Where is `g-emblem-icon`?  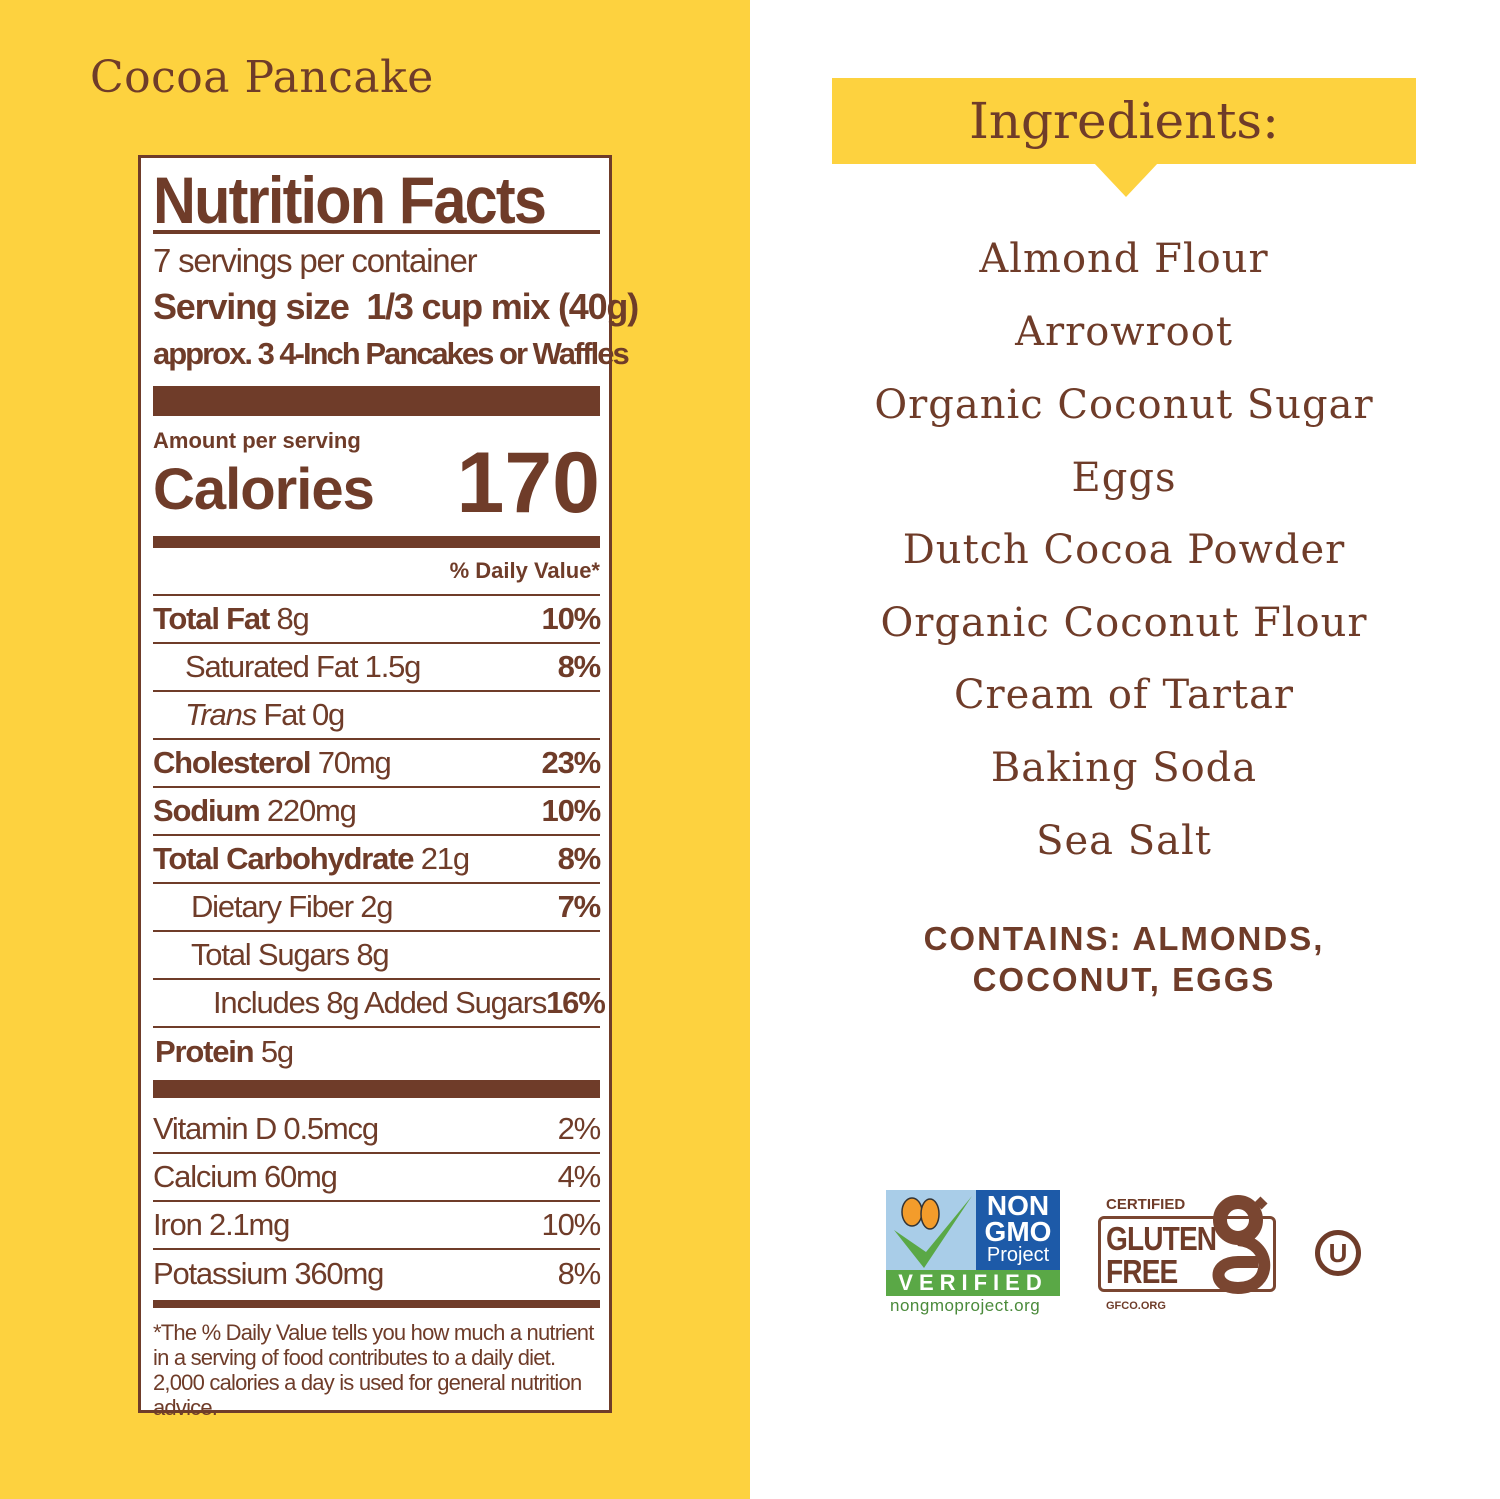
g-emblem-icon is located at coordinates (1241, 1245).